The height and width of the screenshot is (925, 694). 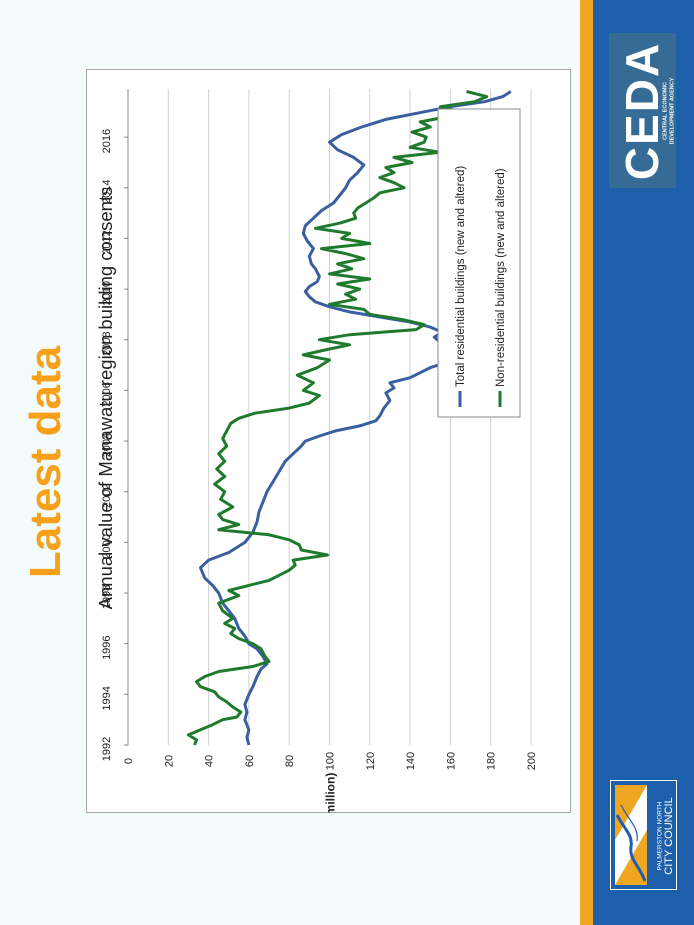 What do you see at coordinates (331, 761) in the screenshot?
I see `y-tick-label: 100` at bounding box center [331, 761].